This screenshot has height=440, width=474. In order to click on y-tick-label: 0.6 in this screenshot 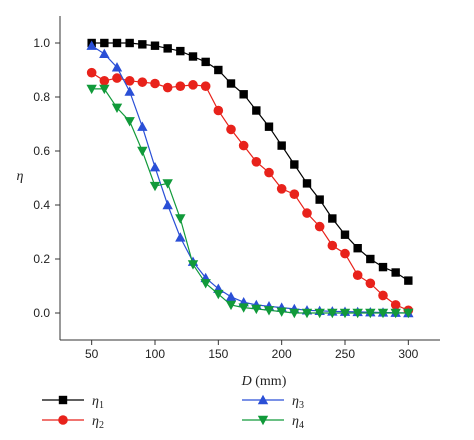, I will do `click(41, 151)`.